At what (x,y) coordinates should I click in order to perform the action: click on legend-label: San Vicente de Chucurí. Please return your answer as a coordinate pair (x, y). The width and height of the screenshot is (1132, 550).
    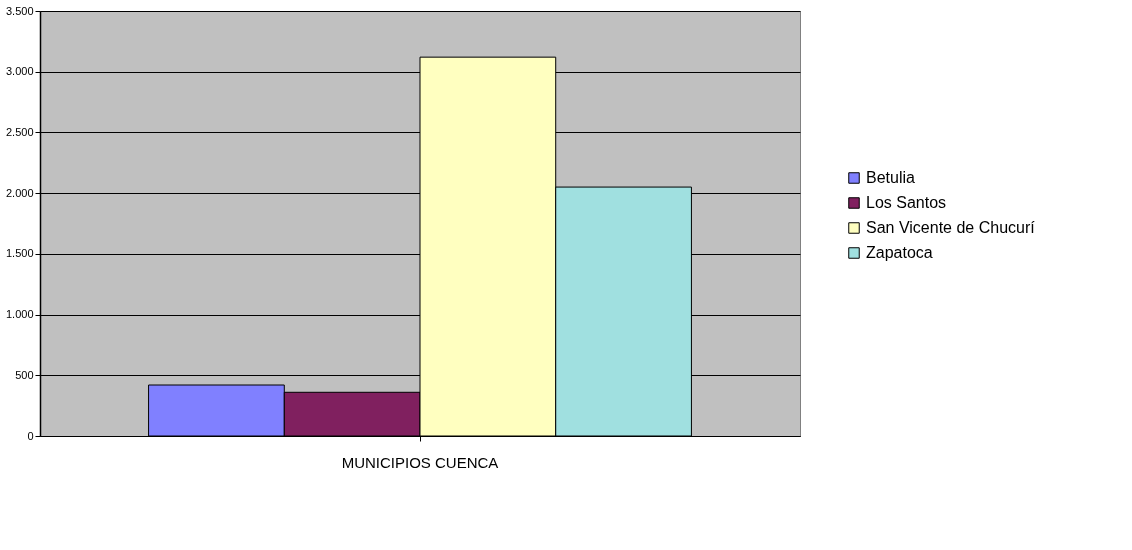
    Looking at the image, I should click on (951, 227).